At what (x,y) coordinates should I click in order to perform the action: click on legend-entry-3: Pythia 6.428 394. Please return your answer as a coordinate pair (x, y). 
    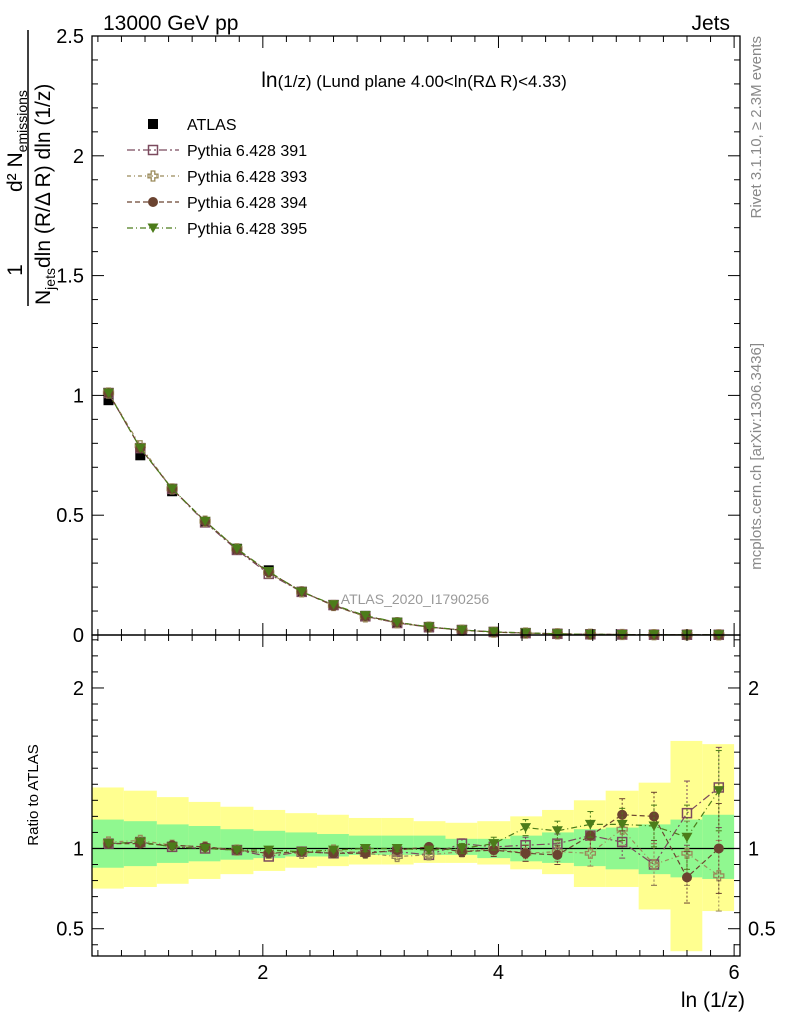
    Looking at the image, I should click on (217, 203).